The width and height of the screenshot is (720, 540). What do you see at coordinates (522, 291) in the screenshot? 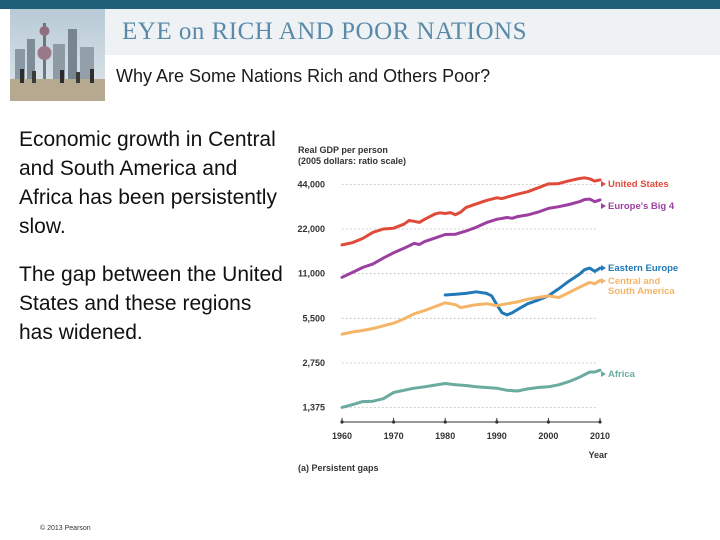
I see `series-line-eastern-europe` at bounding box center [522, 291].